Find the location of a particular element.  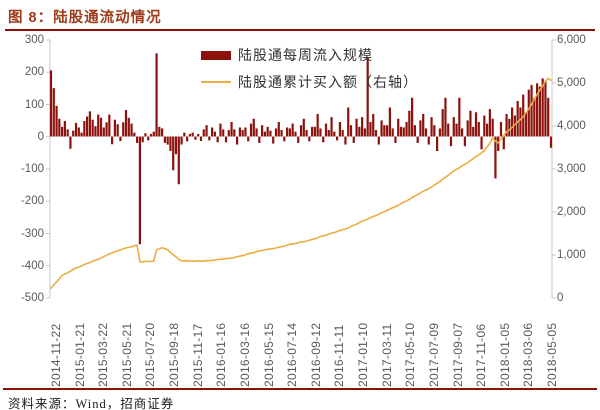

right-axis-tick-label: 3,000 is located at coordinates (571, 169).